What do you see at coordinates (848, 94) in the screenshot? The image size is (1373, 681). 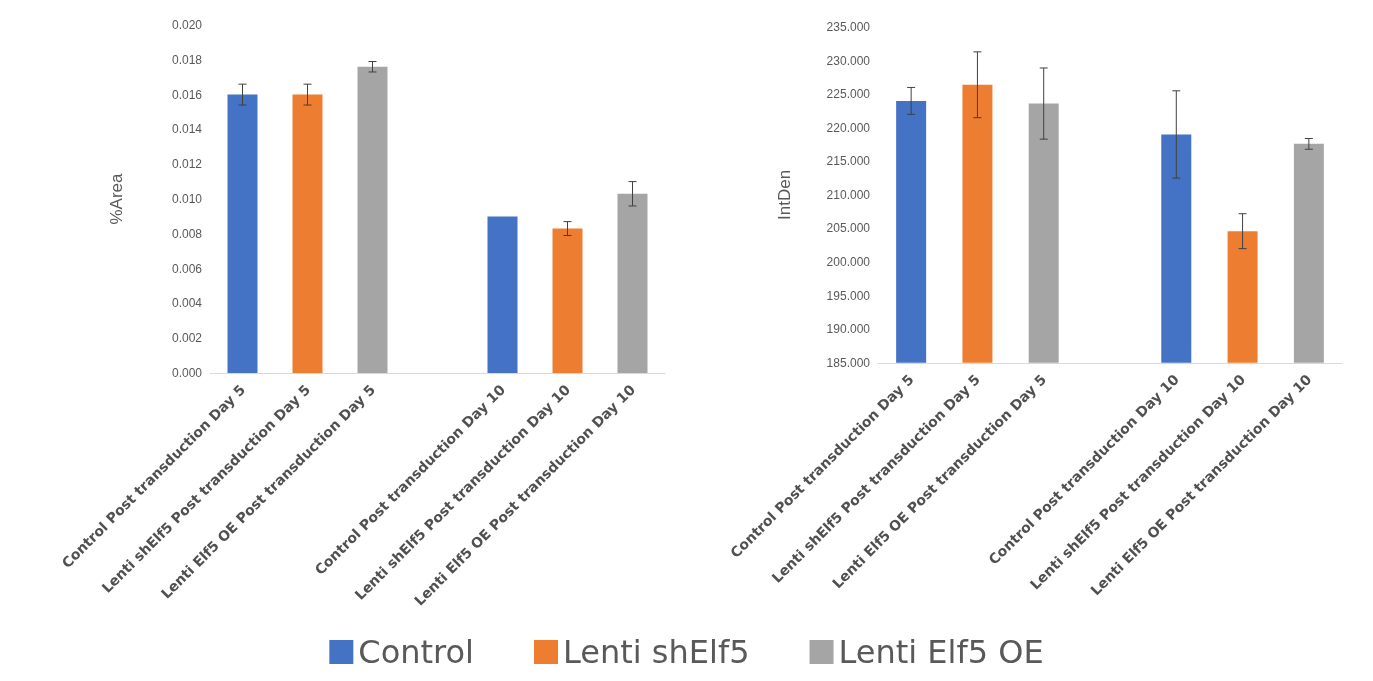 I see `y-tick-label: 225.000` at bounding box center [848, 94].